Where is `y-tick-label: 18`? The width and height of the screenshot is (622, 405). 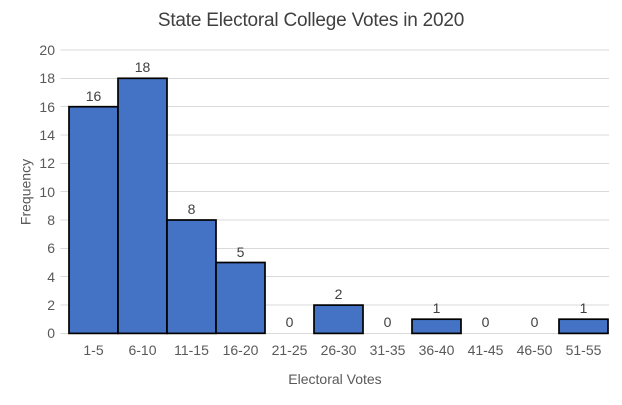
y-tick-label: 18 is located at coordinates (47, 78).